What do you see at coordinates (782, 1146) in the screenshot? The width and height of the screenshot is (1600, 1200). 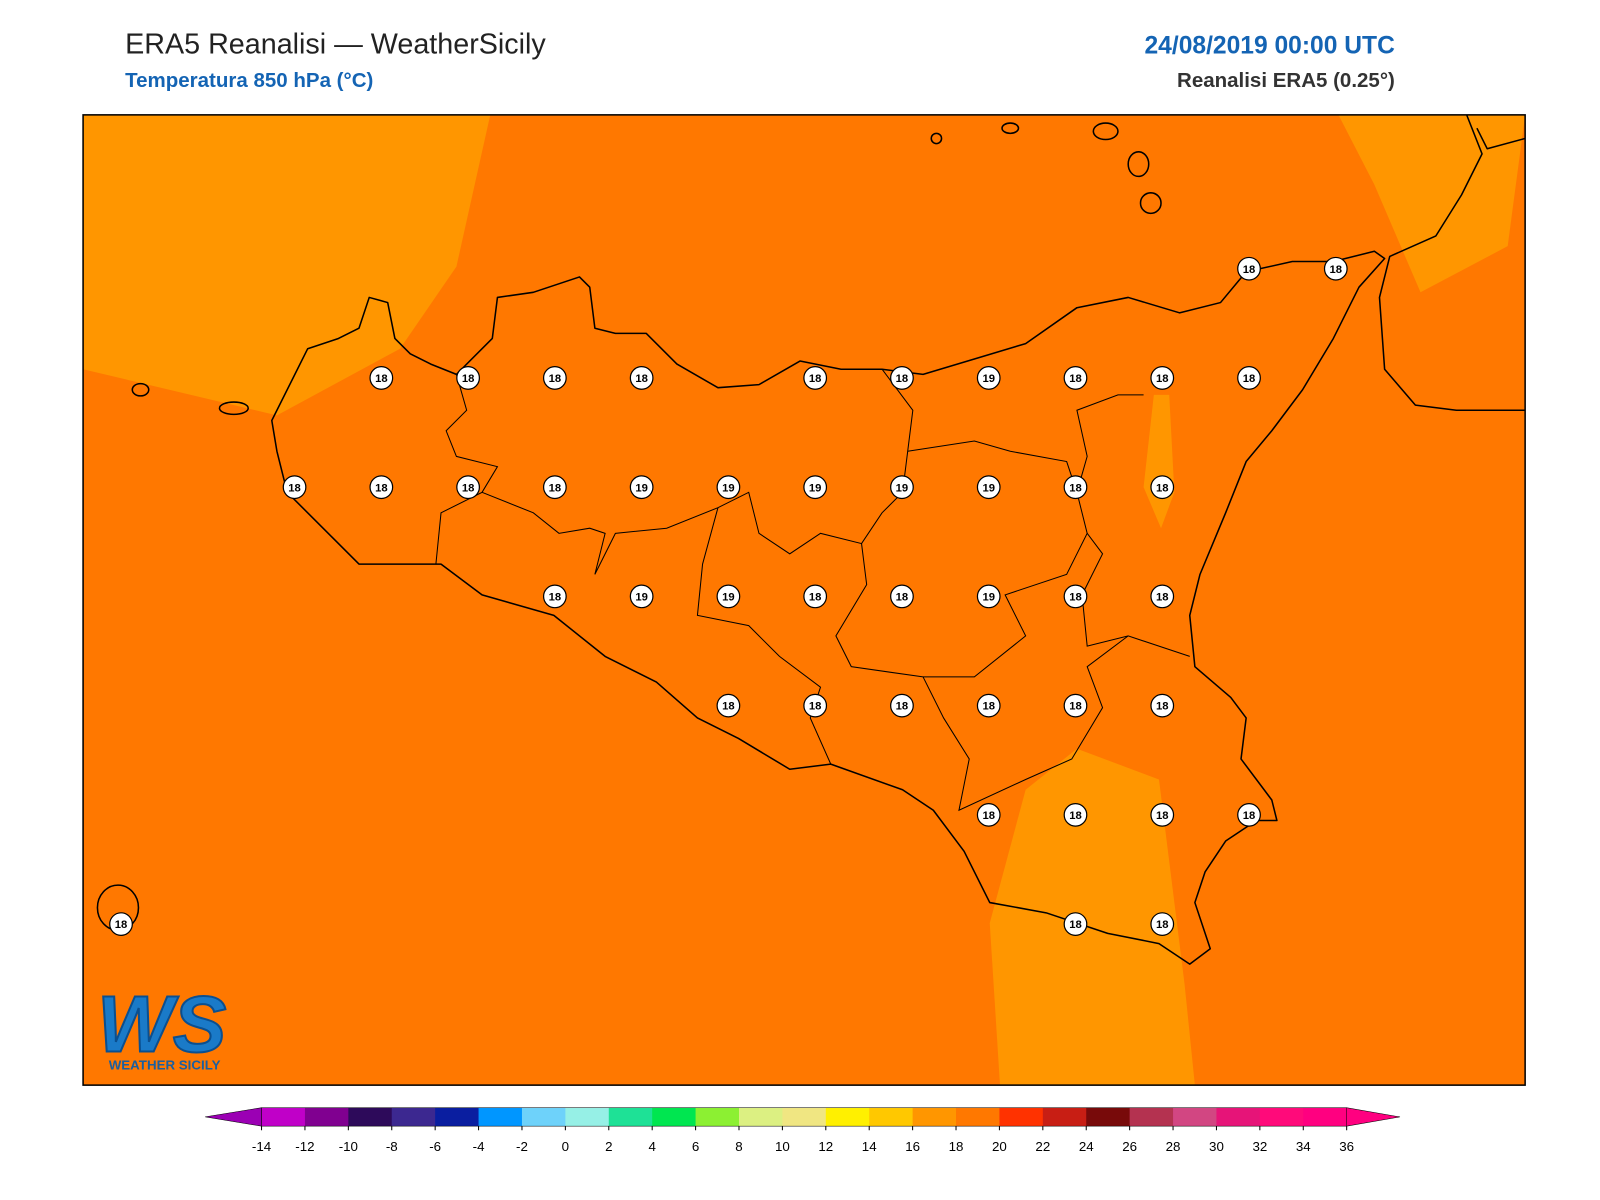 I see `colorbar-tick-label: 10` at bounding box center [782, 1146].